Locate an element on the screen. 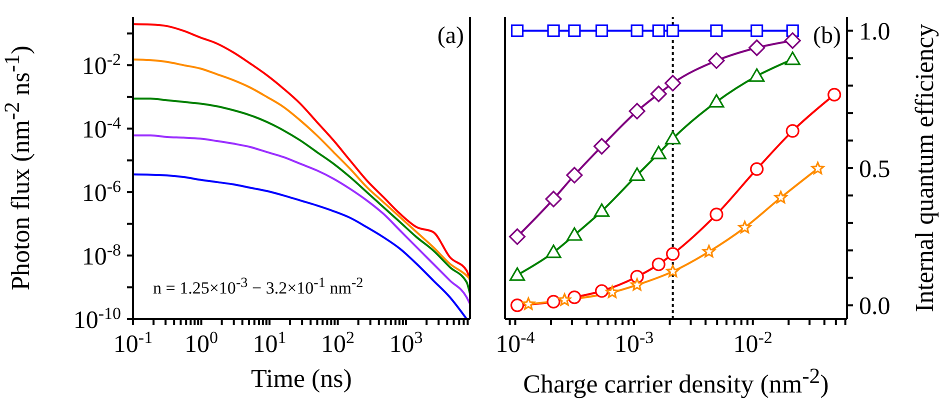 Image resolution: width=949 pixels, height=412 pixels. x-axis-title: Charge carrier density (nm$^{-2}$) is located at coordinates (676, 382).